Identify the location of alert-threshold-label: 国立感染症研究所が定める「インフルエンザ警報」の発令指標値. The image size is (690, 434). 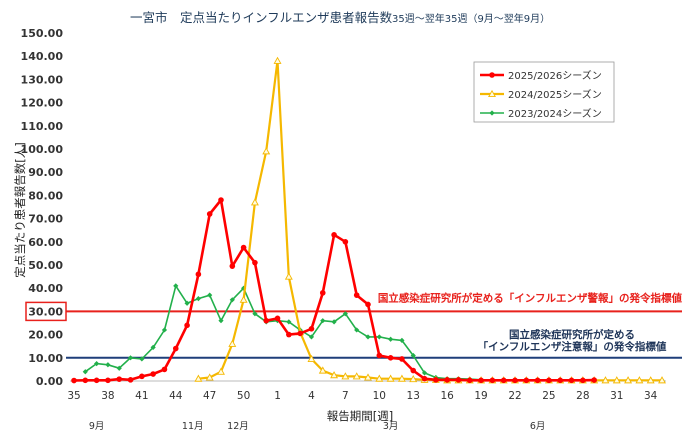
(530, 297).